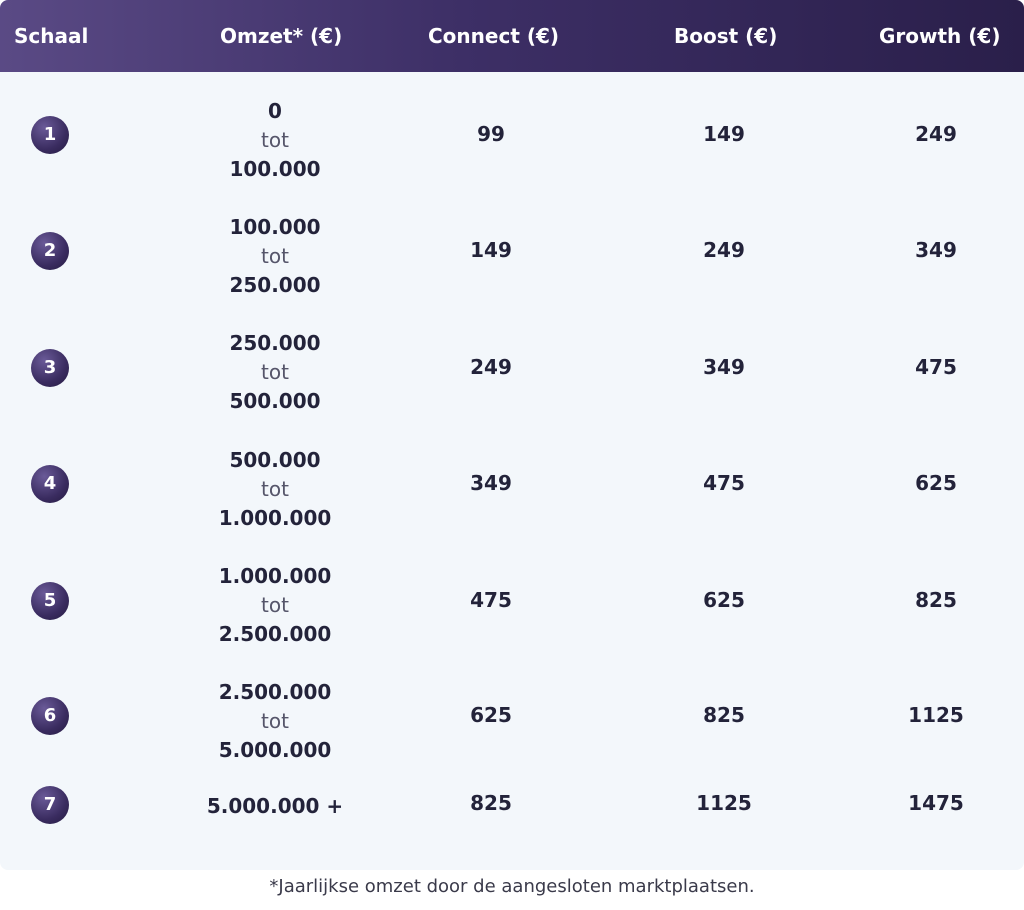 The height and width of the screenshot is (910, 1024). Describe the element at coordinates (724, 600) in the screenshot. I see `boost-price: 625` at that location.